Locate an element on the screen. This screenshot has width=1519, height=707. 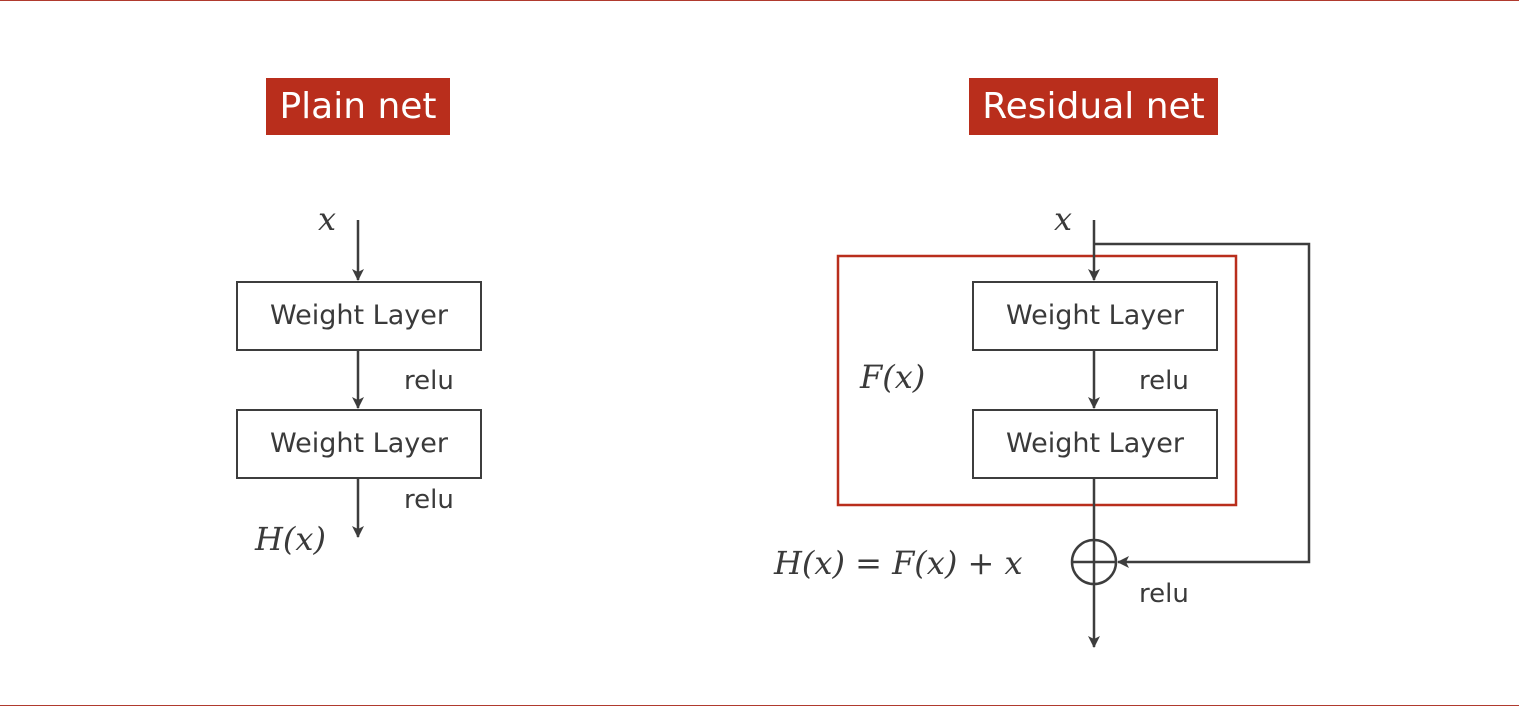
plain-weight-layer-1: Weight Layer is located at coordinates (359, 316).